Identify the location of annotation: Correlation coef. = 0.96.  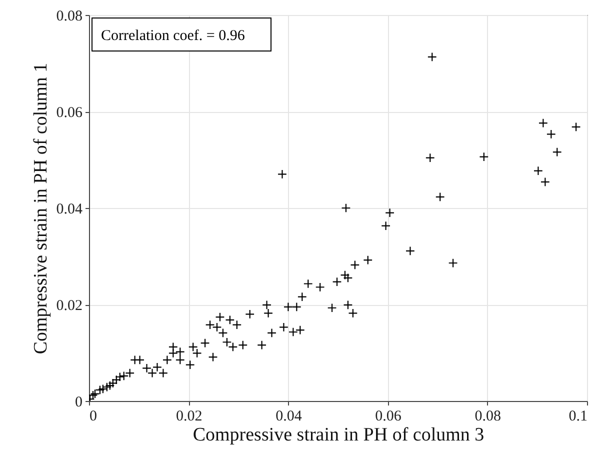
(173, 36).